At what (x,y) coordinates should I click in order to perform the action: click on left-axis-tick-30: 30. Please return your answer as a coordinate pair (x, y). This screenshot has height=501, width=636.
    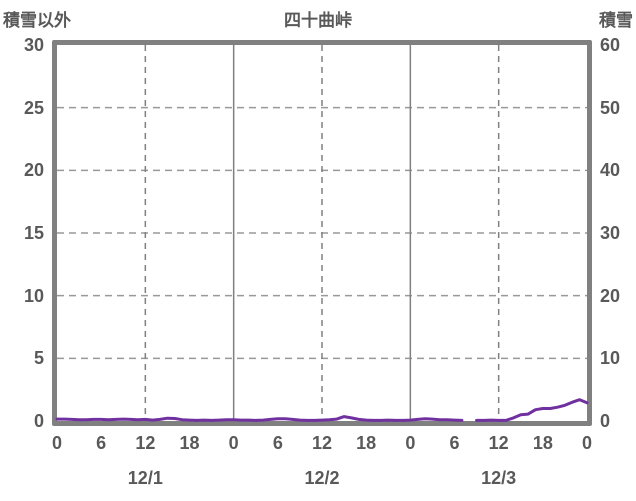
    Looking at the image, I should click on (33, 45).